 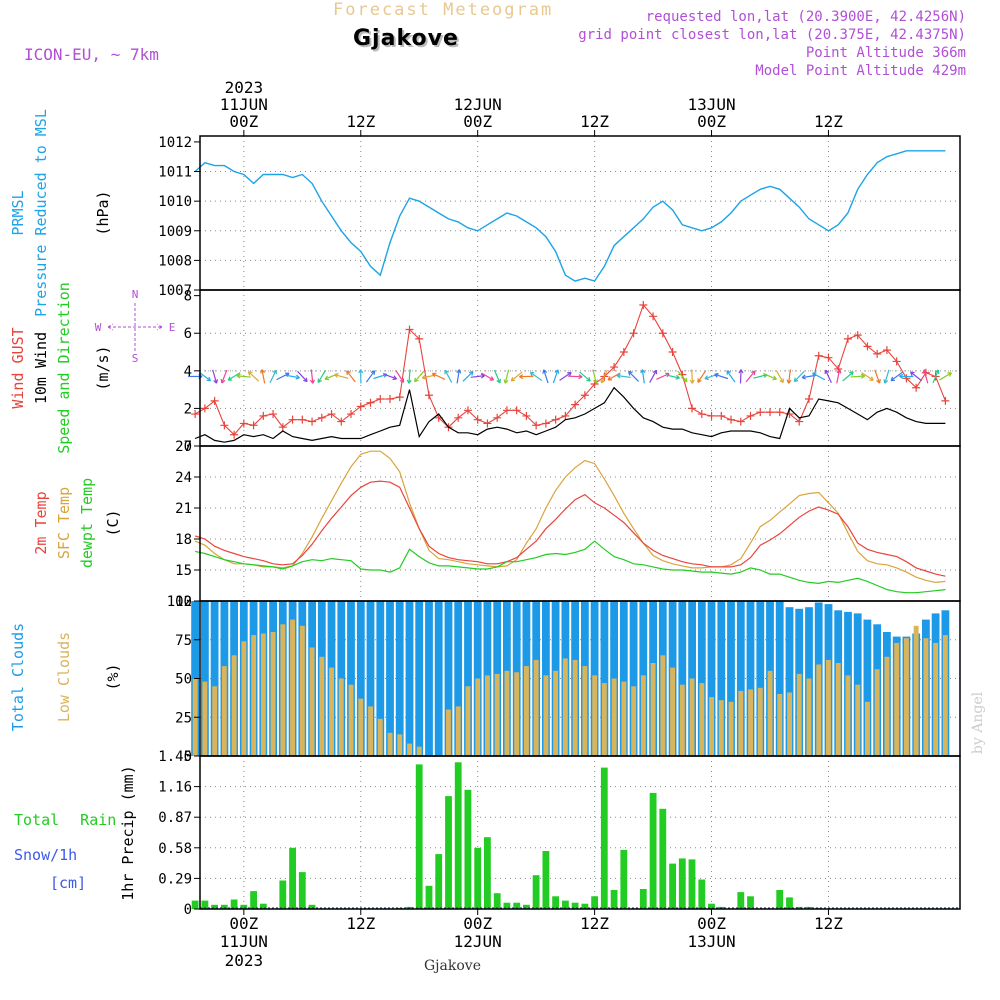 I want to click on point-altitude: Point Altitude 366m, so click(x=885, y=53).